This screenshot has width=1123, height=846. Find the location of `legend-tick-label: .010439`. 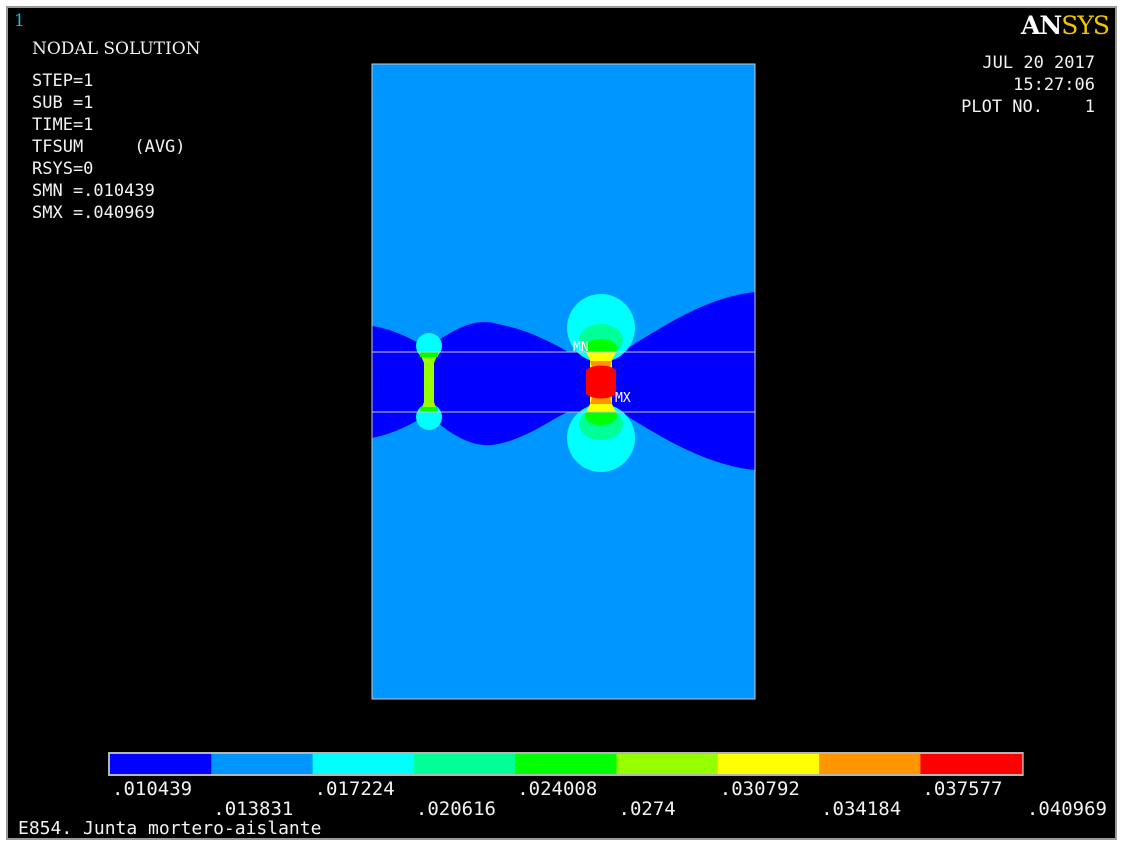

legend-tick-label: .010439 is located at coordinates (152, 789).